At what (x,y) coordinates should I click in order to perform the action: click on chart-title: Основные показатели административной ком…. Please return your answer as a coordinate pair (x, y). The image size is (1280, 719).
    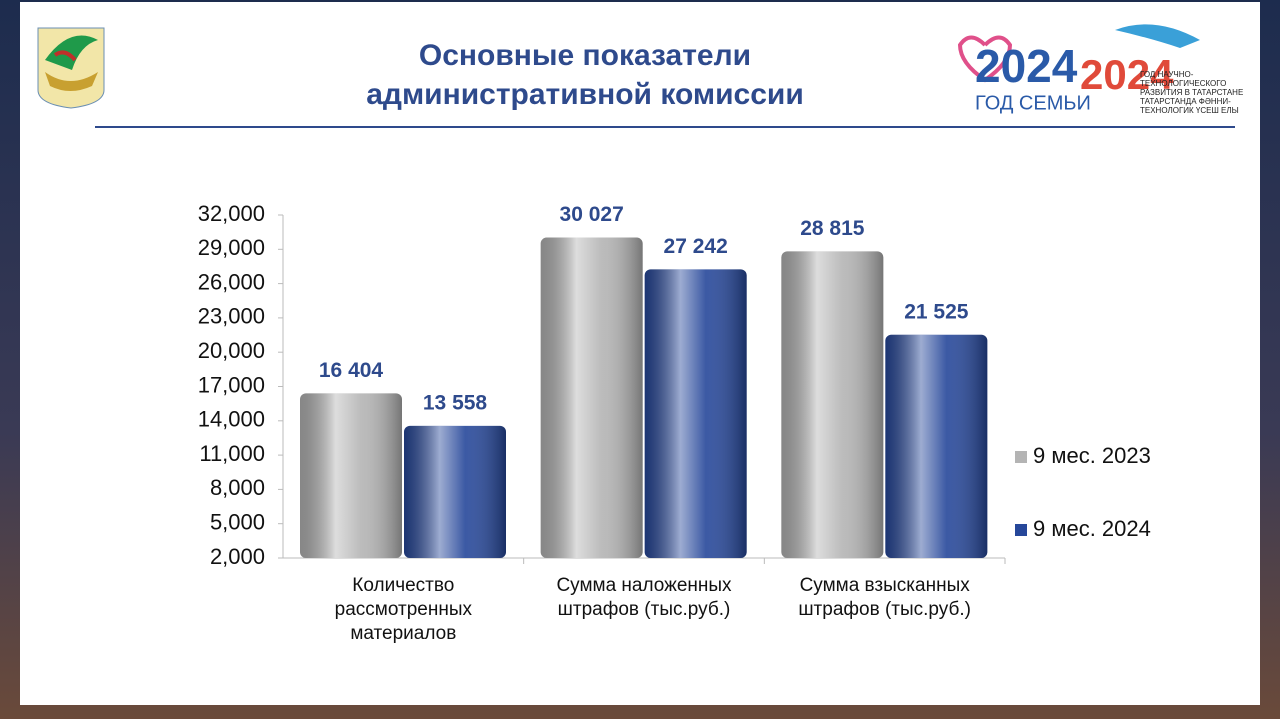
    Looking at the image, I should click on (585, 75).